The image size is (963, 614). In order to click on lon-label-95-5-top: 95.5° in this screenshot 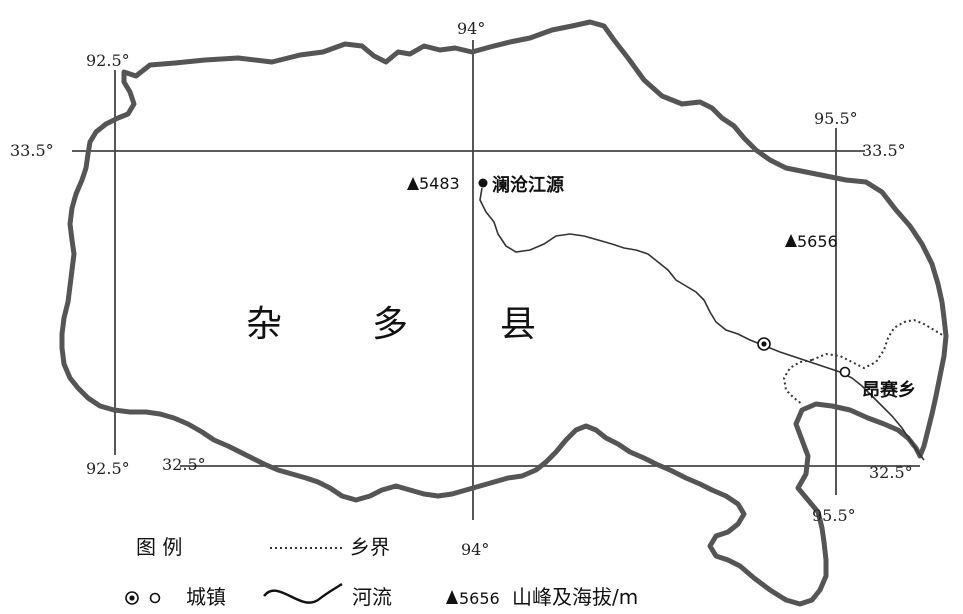, I will do `click(836, 118)`.